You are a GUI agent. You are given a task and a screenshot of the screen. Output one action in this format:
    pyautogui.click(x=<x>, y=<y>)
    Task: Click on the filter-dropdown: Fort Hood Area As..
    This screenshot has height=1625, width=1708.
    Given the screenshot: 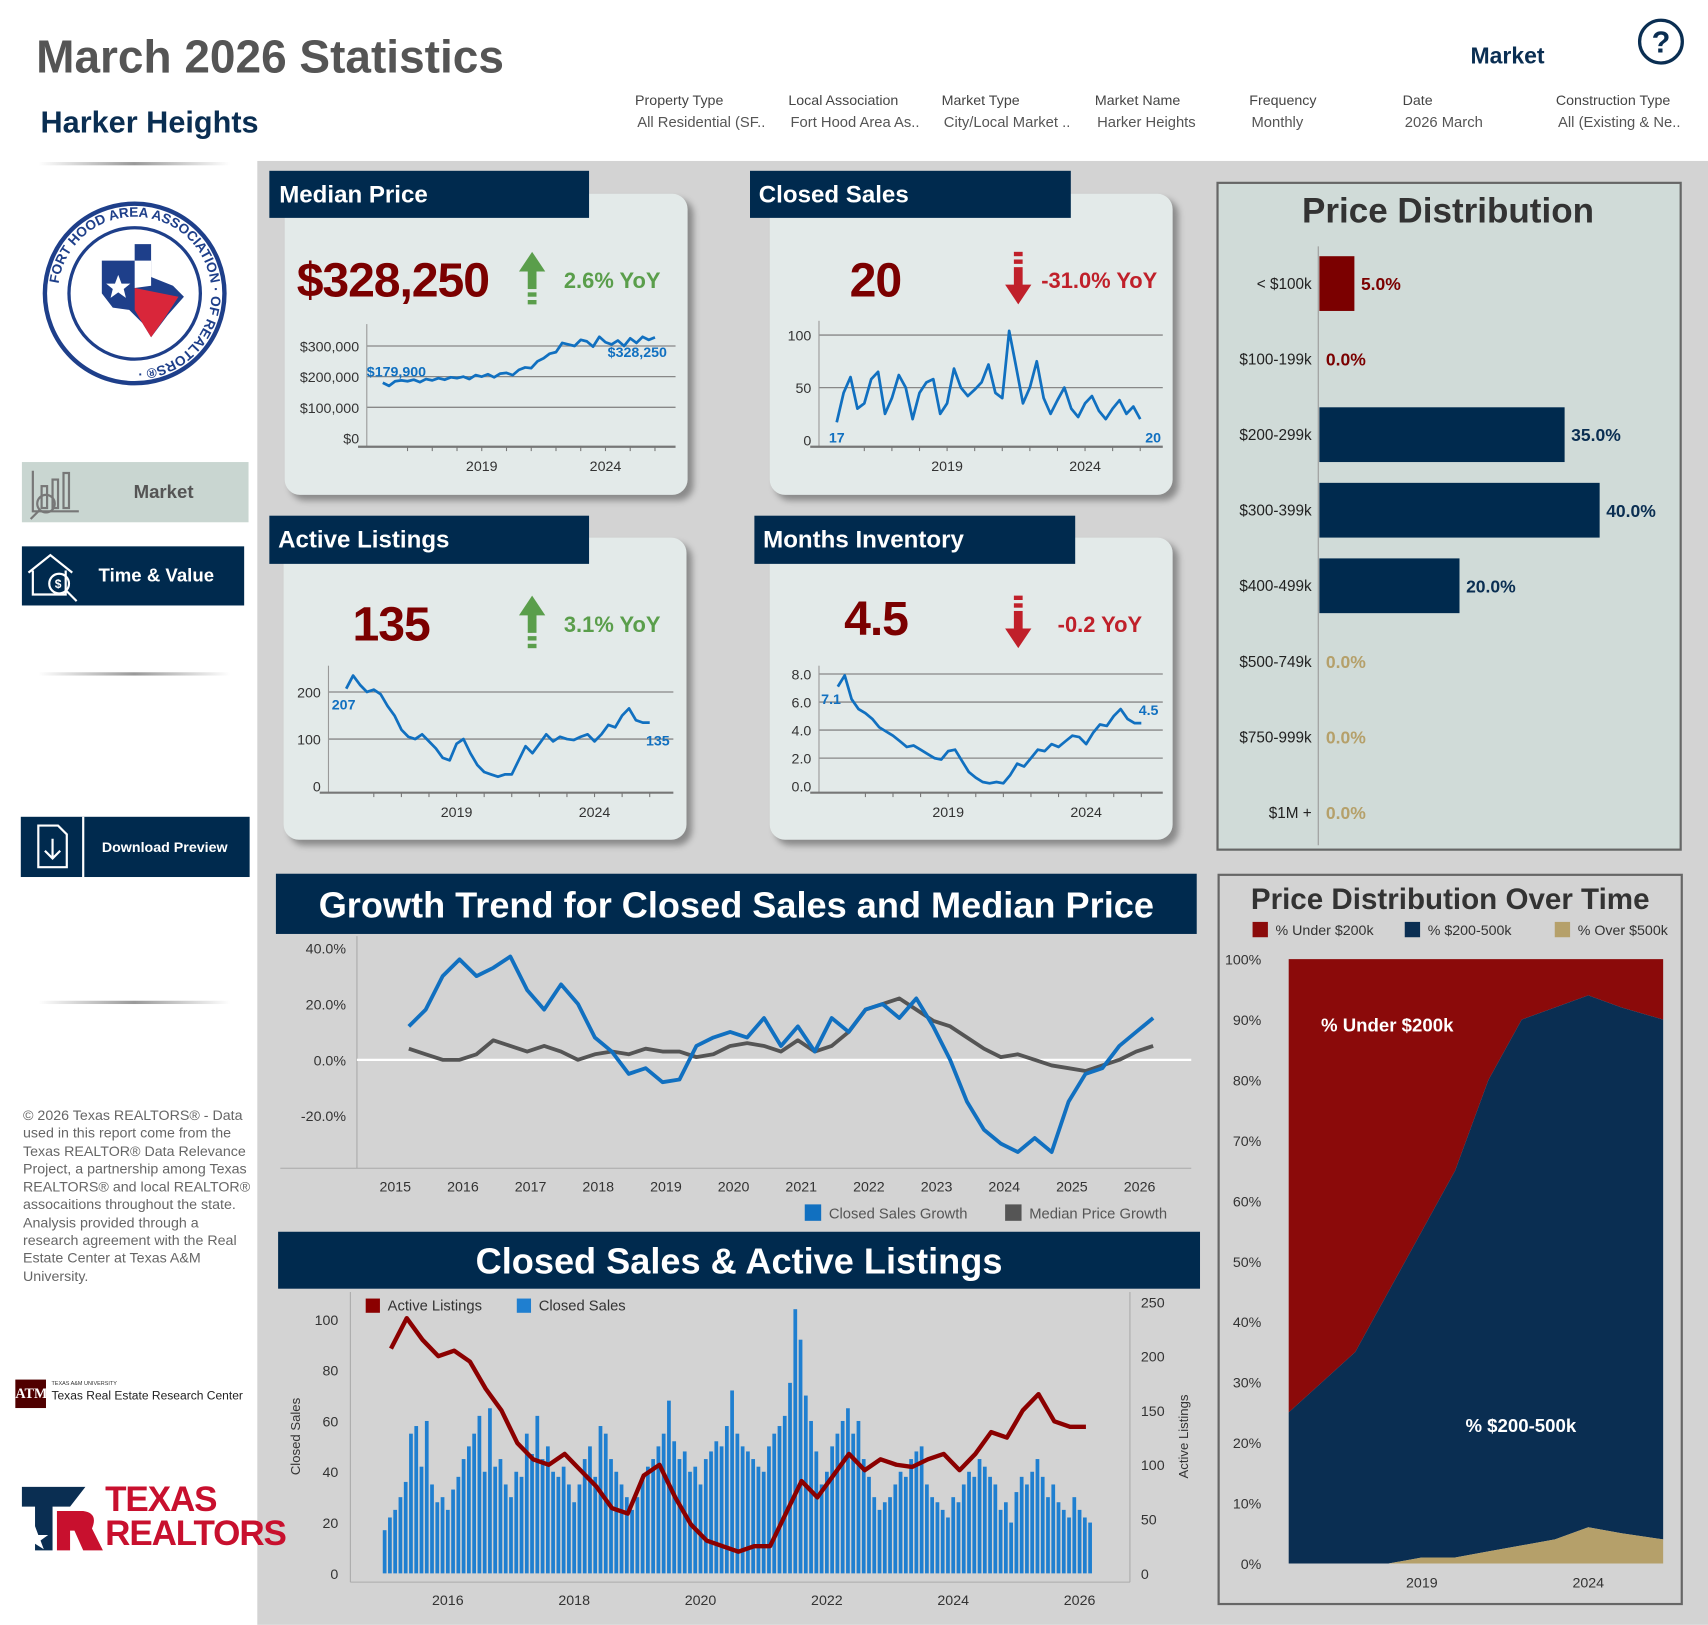 What is the action you would take?
    pyautogui.click(x=855, y=122)
    